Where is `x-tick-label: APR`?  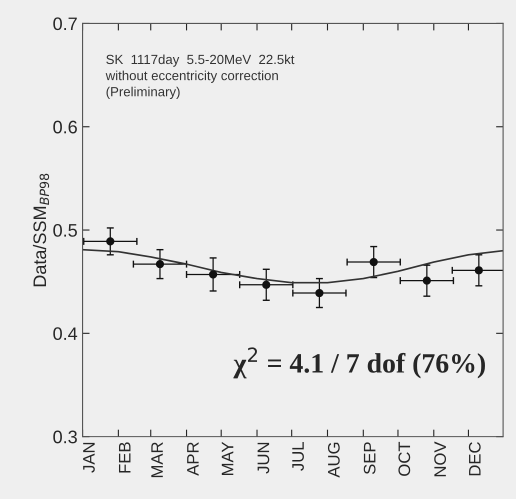 x-tick-label: APR is located at coordinates (193, 459).